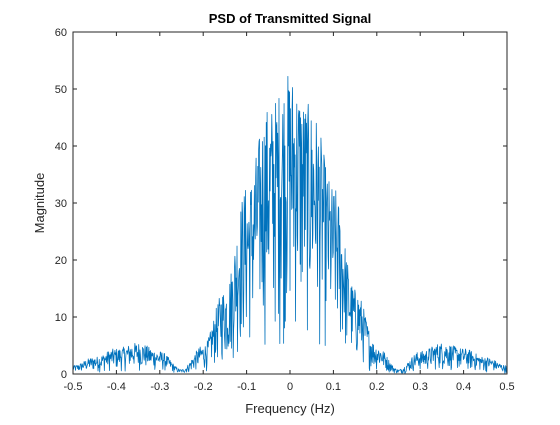 Image resolution: width=560 pixels, height=425 pixels. I want to click on y-axis-label: Magnitude, so click(39, 203).